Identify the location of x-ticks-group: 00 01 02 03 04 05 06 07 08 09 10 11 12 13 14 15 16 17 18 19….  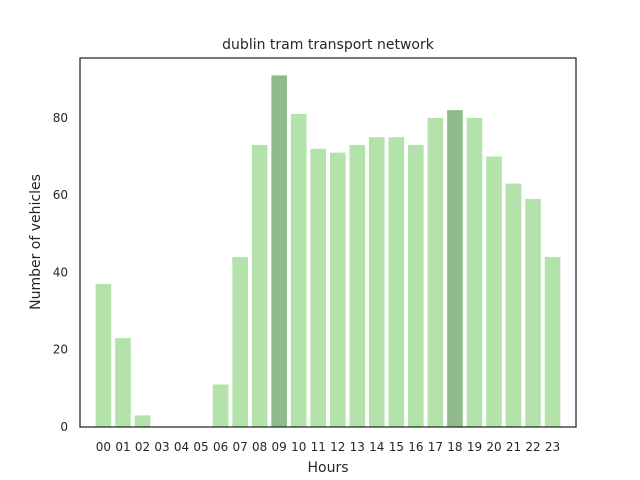
(328, 447).